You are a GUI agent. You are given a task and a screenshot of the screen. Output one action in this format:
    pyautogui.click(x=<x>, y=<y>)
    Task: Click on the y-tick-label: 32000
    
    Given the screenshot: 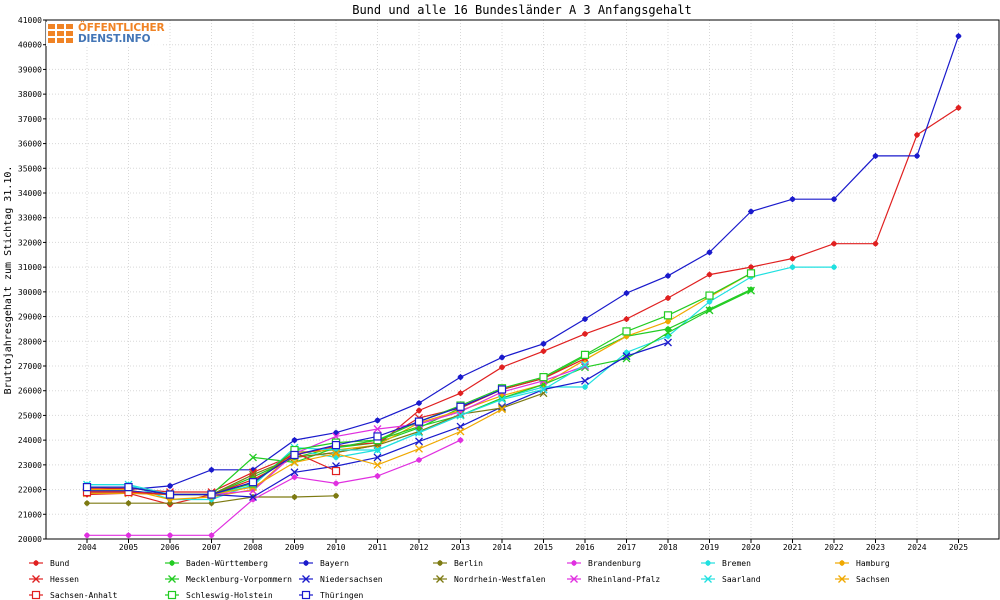 What is the action you would take?
    pyautogui.click(x=30, y=242)
    